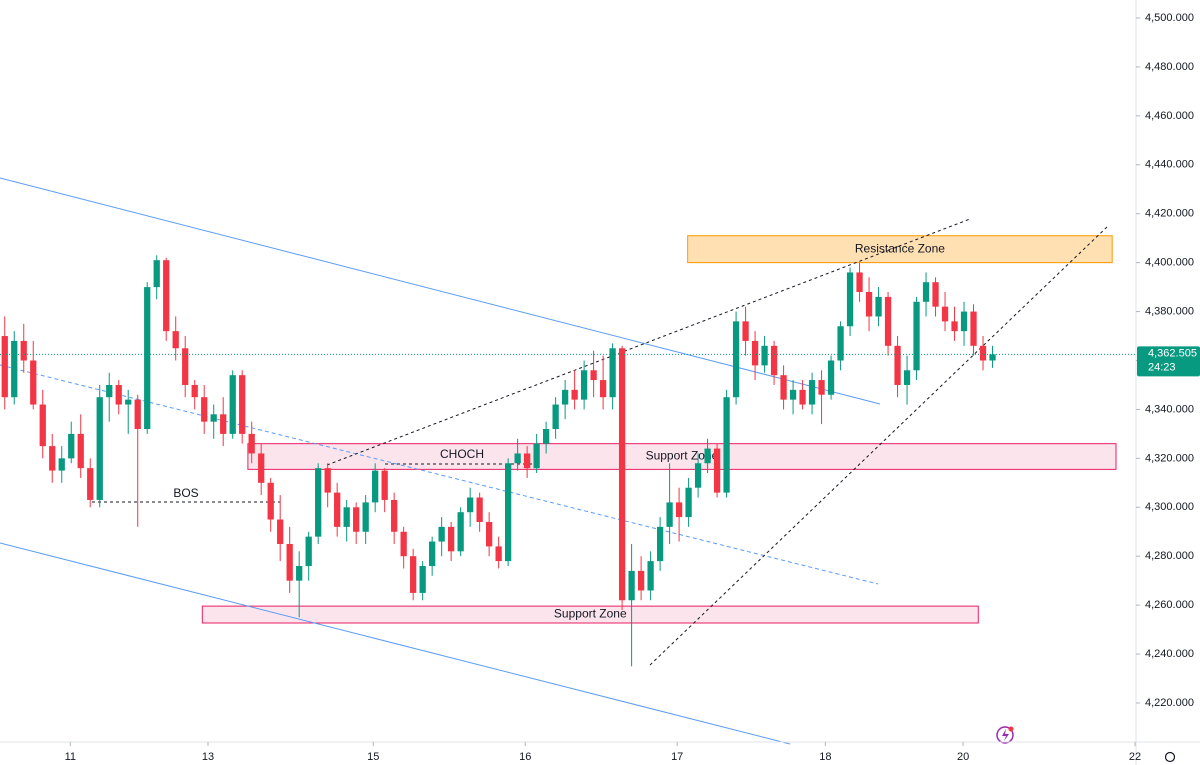 The image size is (1200, 765). Describe the element at coordinates (70, 757) in the screenshot. I see `x-tick-label: 11` at that location.